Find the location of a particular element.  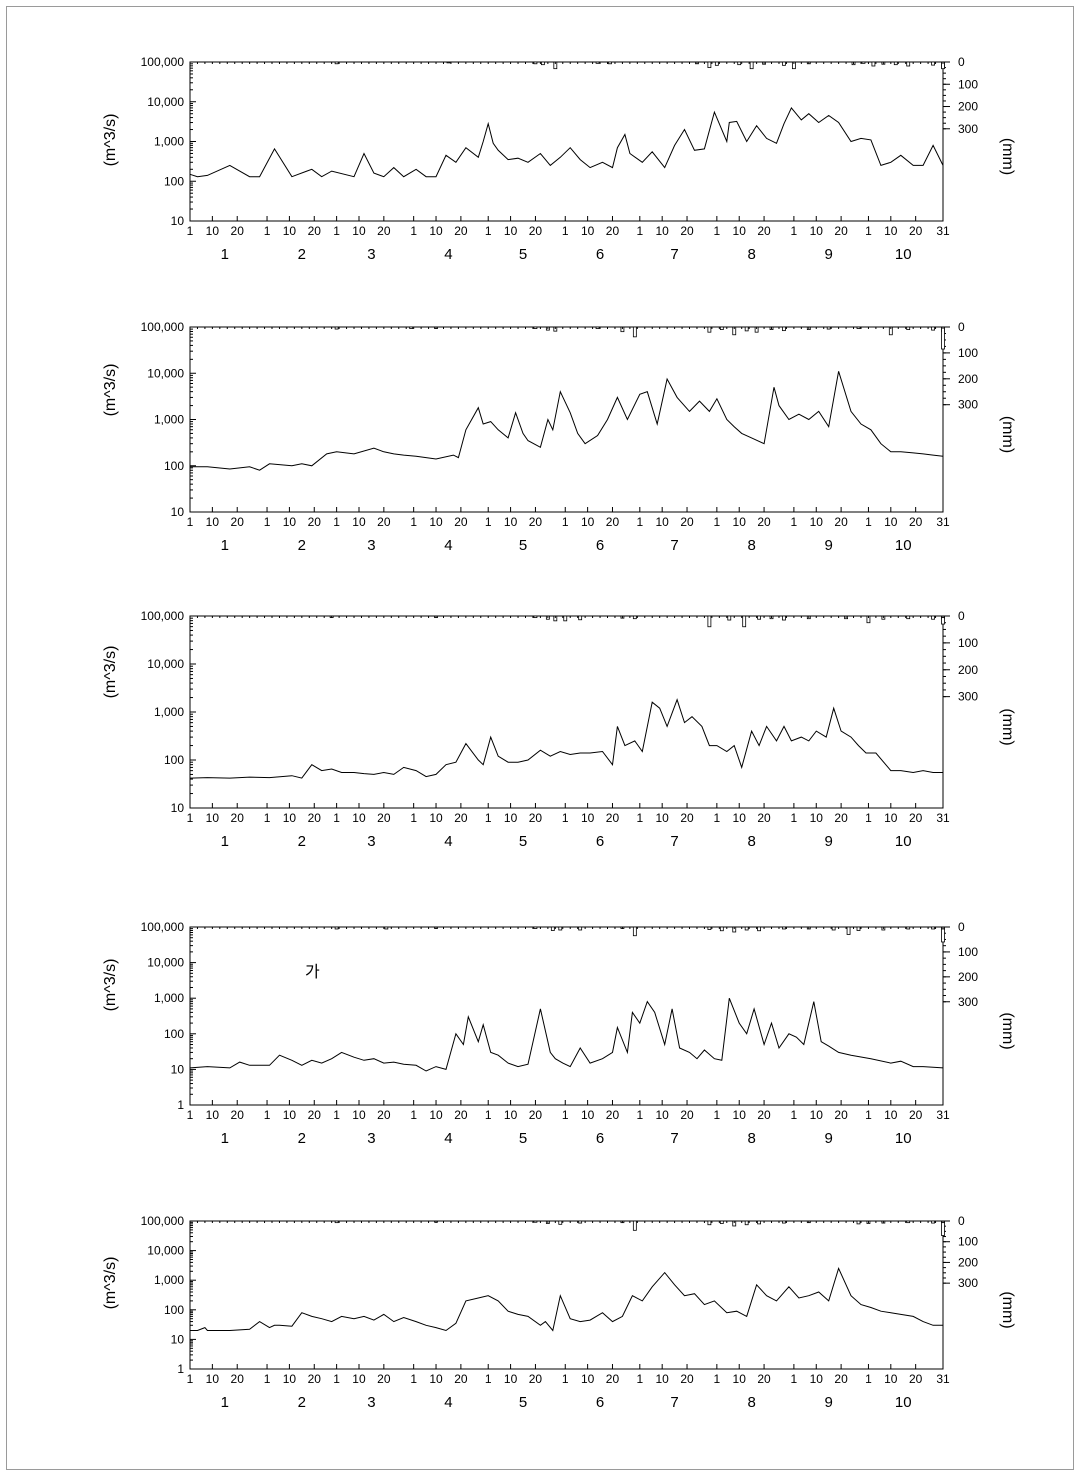

y-tick-label: 100 is located at coordinates (174, 1034).